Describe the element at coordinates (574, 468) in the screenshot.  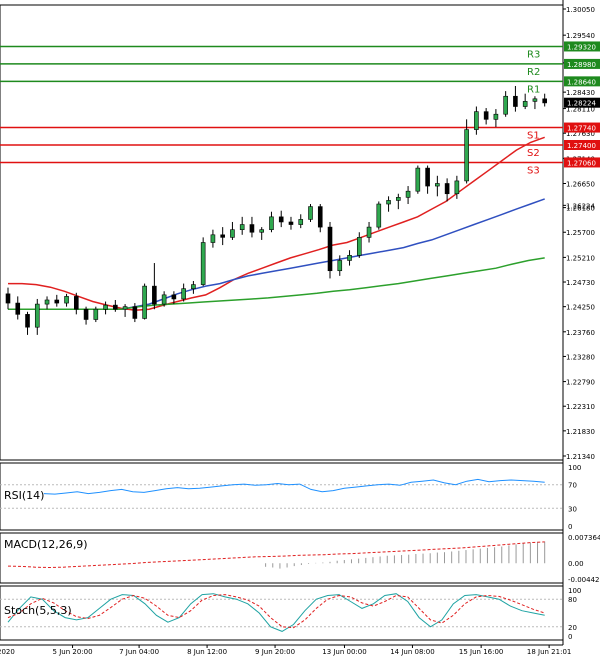
I see `rsi-axis-label: 100` at that location.